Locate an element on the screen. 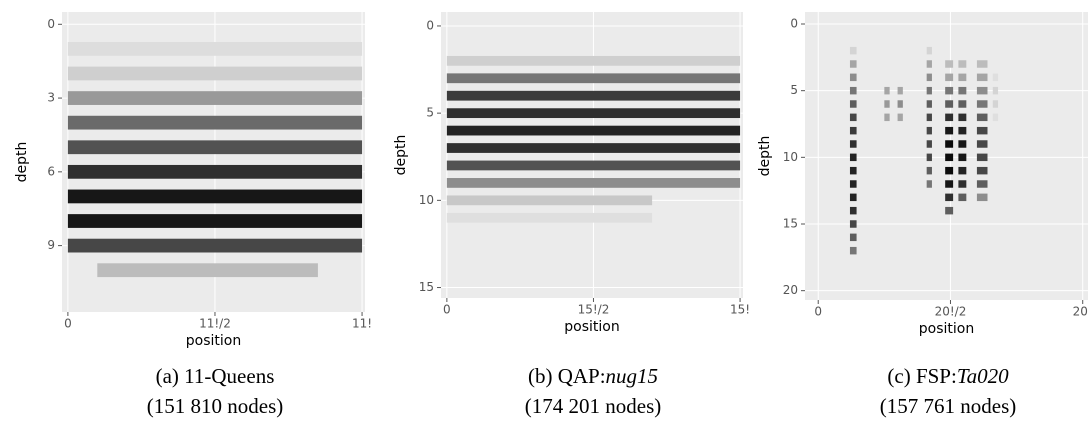  x-tick-label: 20!/2 is located at coordinates (951, 312).